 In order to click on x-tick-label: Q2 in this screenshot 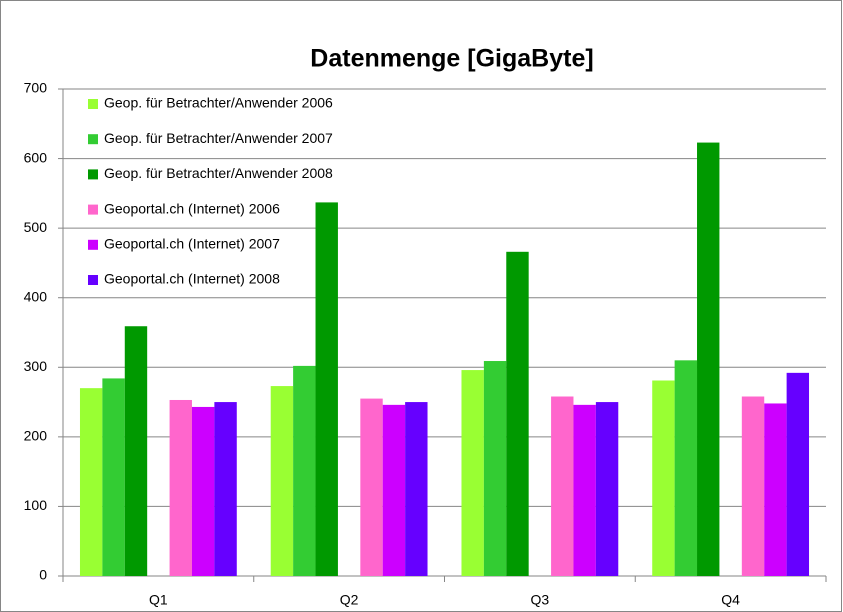, I will do `click(349, 600)`.